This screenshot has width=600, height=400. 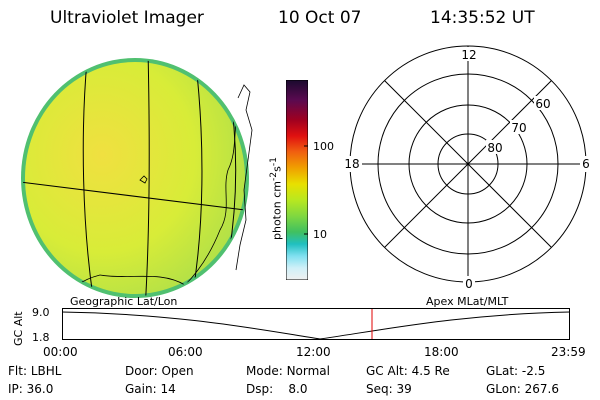 What do you see at coordinates (134, 196) in the screenshot?
I see `latitude-line` at bounding box center [134, 196].